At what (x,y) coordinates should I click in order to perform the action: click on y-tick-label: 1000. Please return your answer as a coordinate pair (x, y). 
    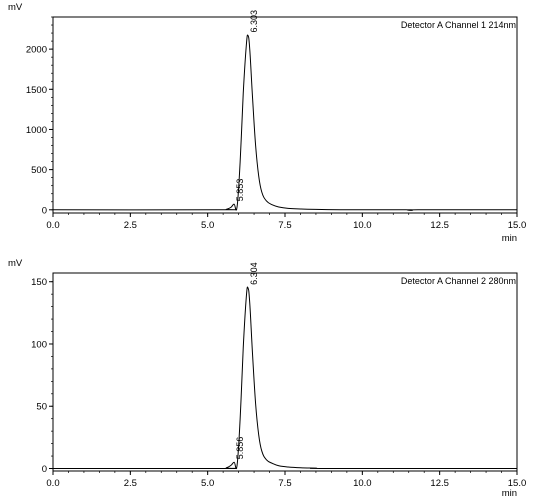
    Looking at the image, I should click on (36, 130).